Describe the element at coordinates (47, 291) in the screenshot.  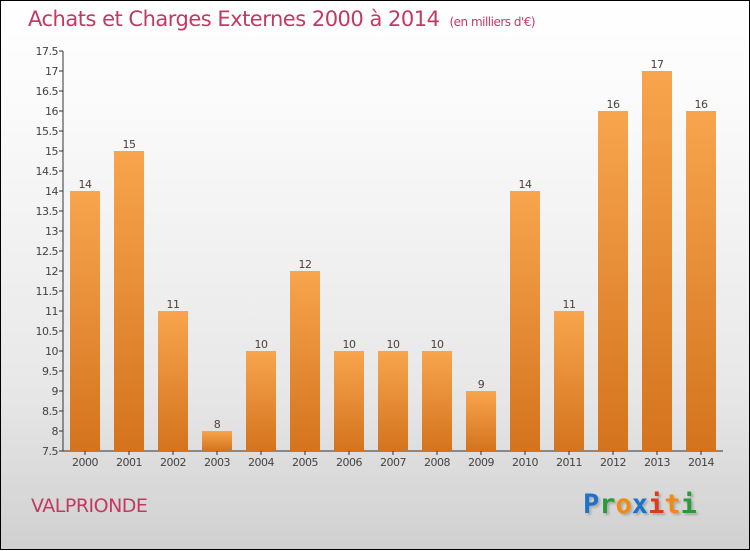
I see `y-tick-label: 11.5` at that location.